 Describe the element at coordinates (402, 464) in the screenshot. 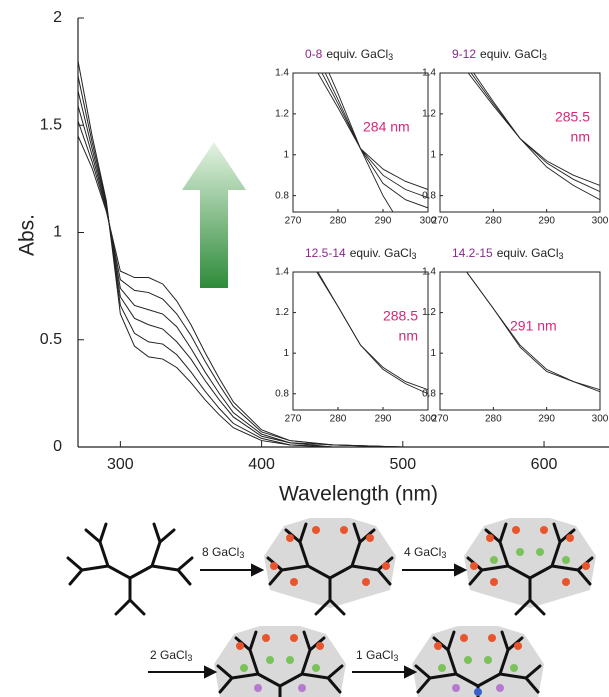

I see `x-tick-label: 500` at that location.